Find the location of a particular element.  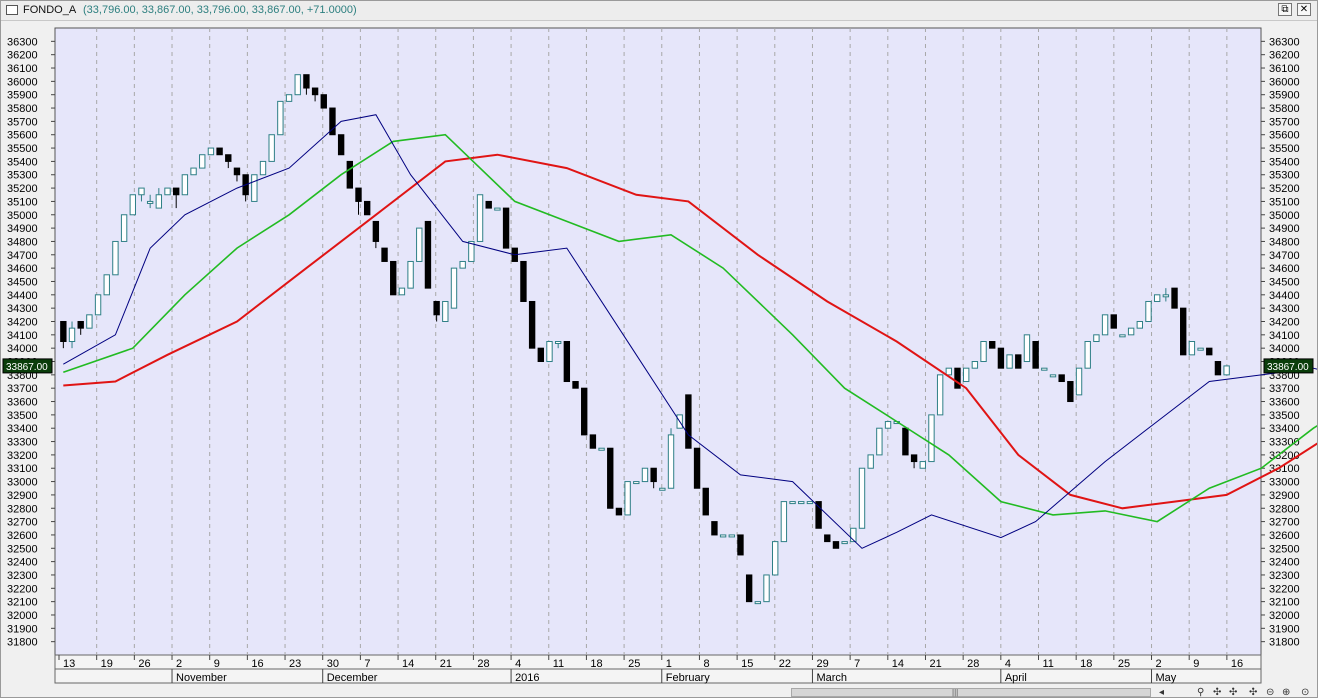

zoom-in-icon: ⊕ is located at coordinates (1286, 692).